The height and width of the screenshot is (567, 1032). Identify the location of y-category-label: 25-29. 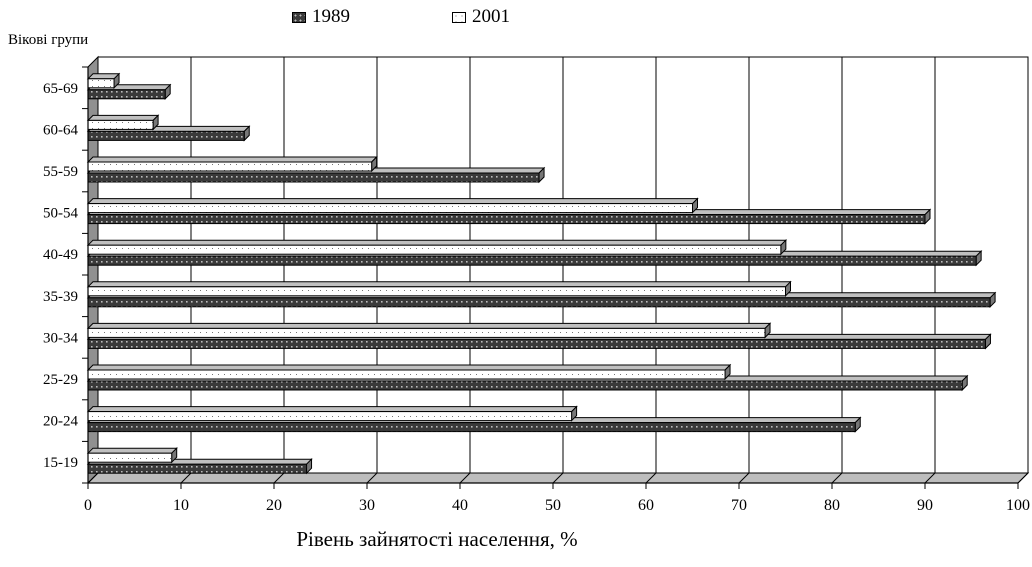
(60, 380).